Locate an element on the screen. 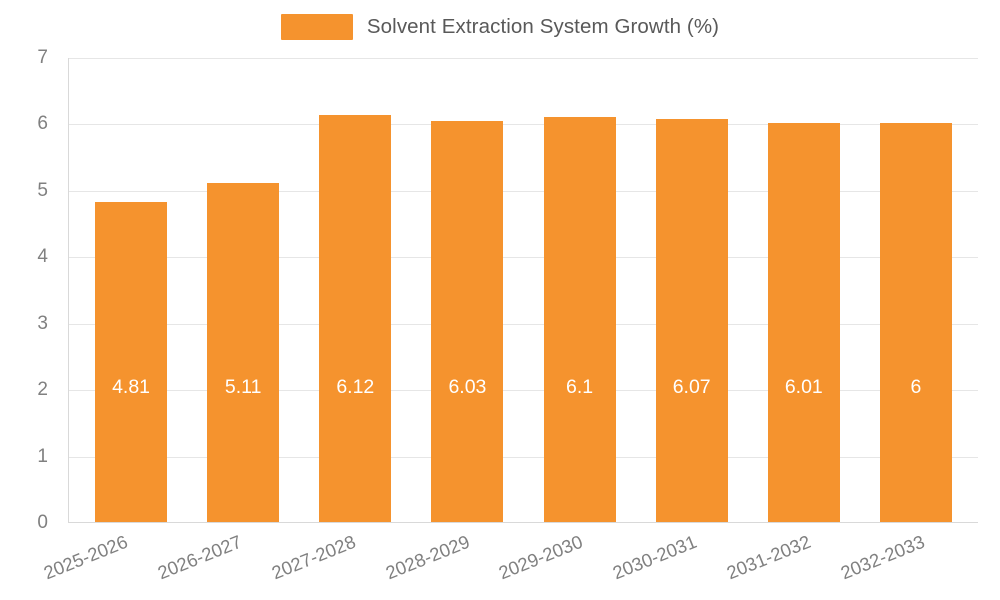 This screenshot has height=600, width=1000. y-tick-label: 1 is located at coordinates (42, 456).